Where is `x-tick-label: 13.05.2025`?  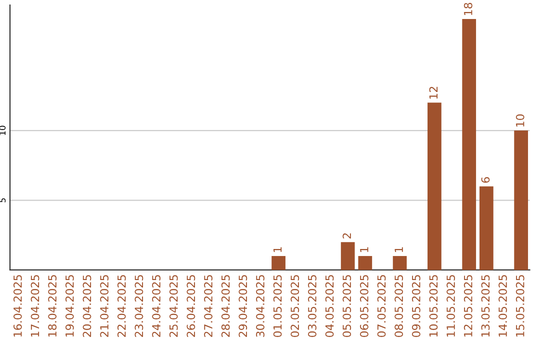 x-tick-label: 13.05.2025 is located at coordinates (485, 306).